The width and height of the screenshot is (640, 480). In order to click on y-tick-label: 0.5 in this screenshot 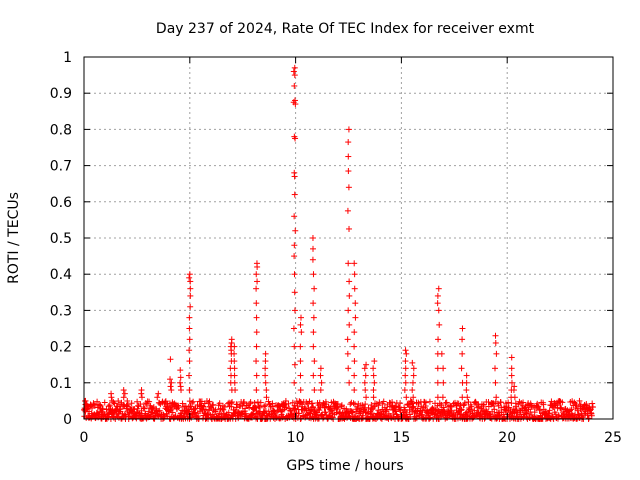, I will do `click(61, 239)`.